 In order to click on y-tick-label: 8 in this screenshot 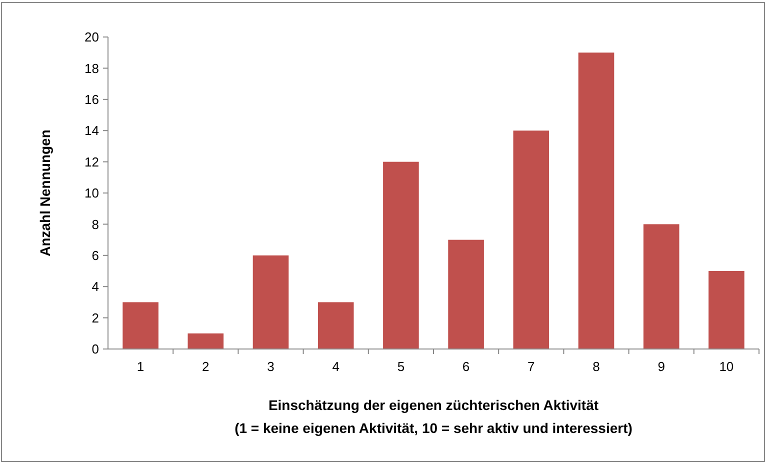, I will do `click(95, 224)`.